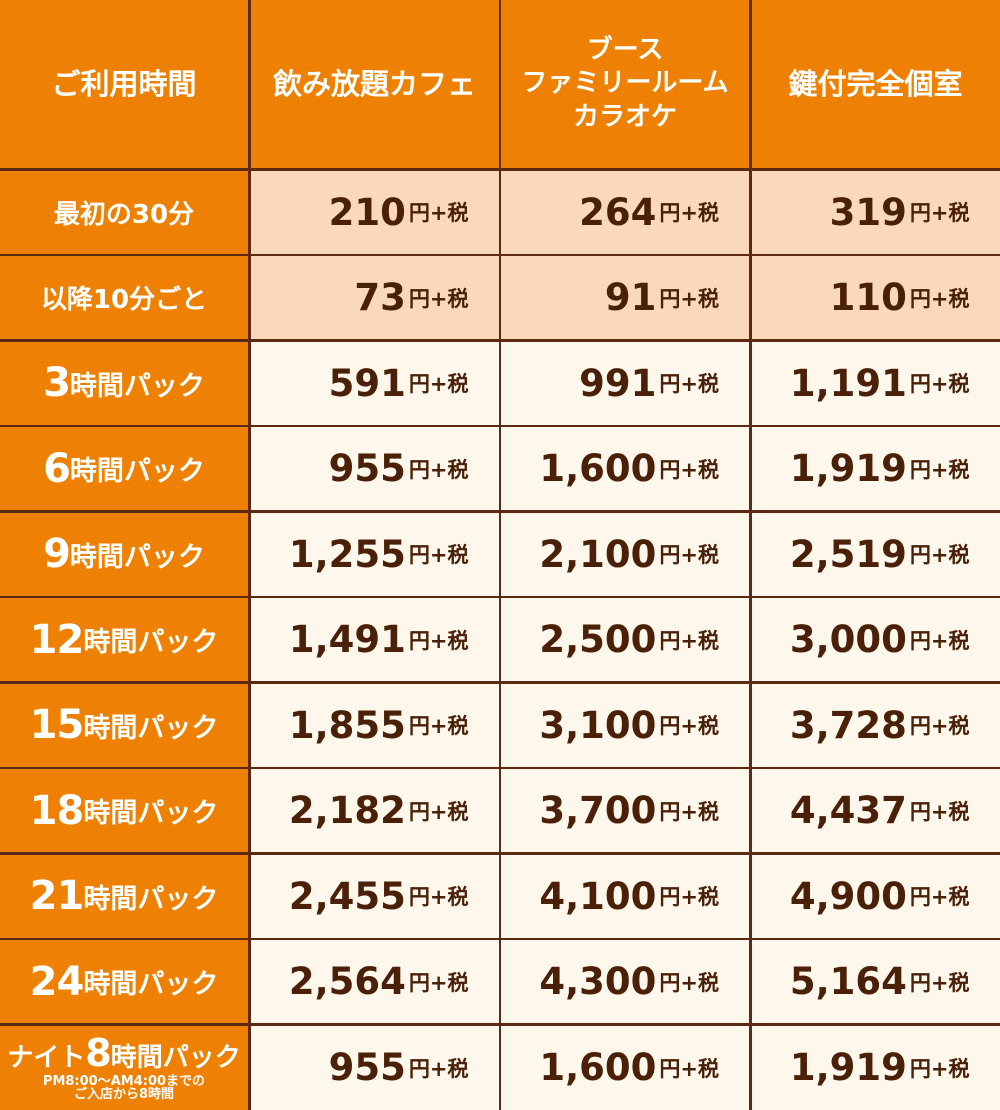  I want to click on price-amount: 91, so click(630, 297).